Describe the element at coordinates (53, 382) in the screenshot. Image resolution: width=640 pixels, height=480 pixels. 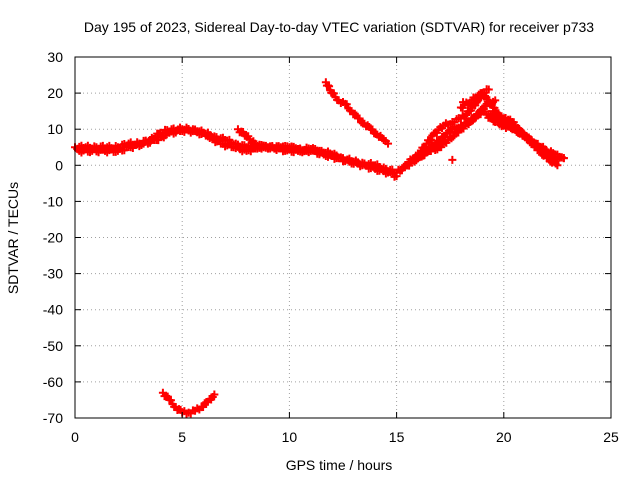
I see `y-tick-label: -60` at that location.